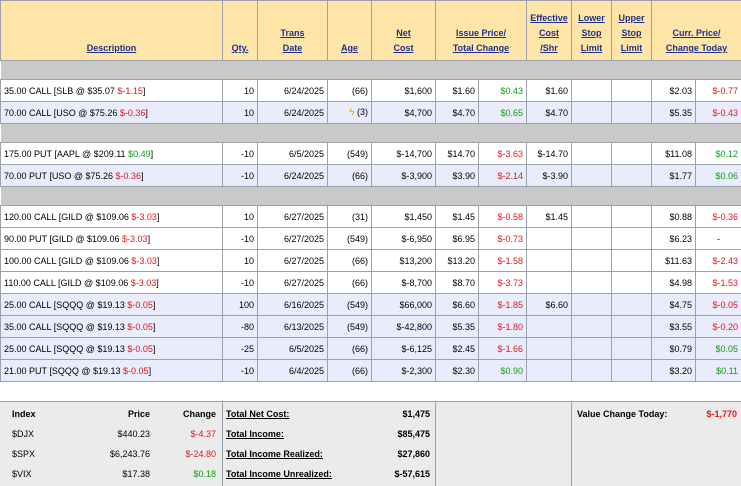 This screenshot has width=741, height=486. I want to click on position-net-cost: $-6,125, so click(403, 348).